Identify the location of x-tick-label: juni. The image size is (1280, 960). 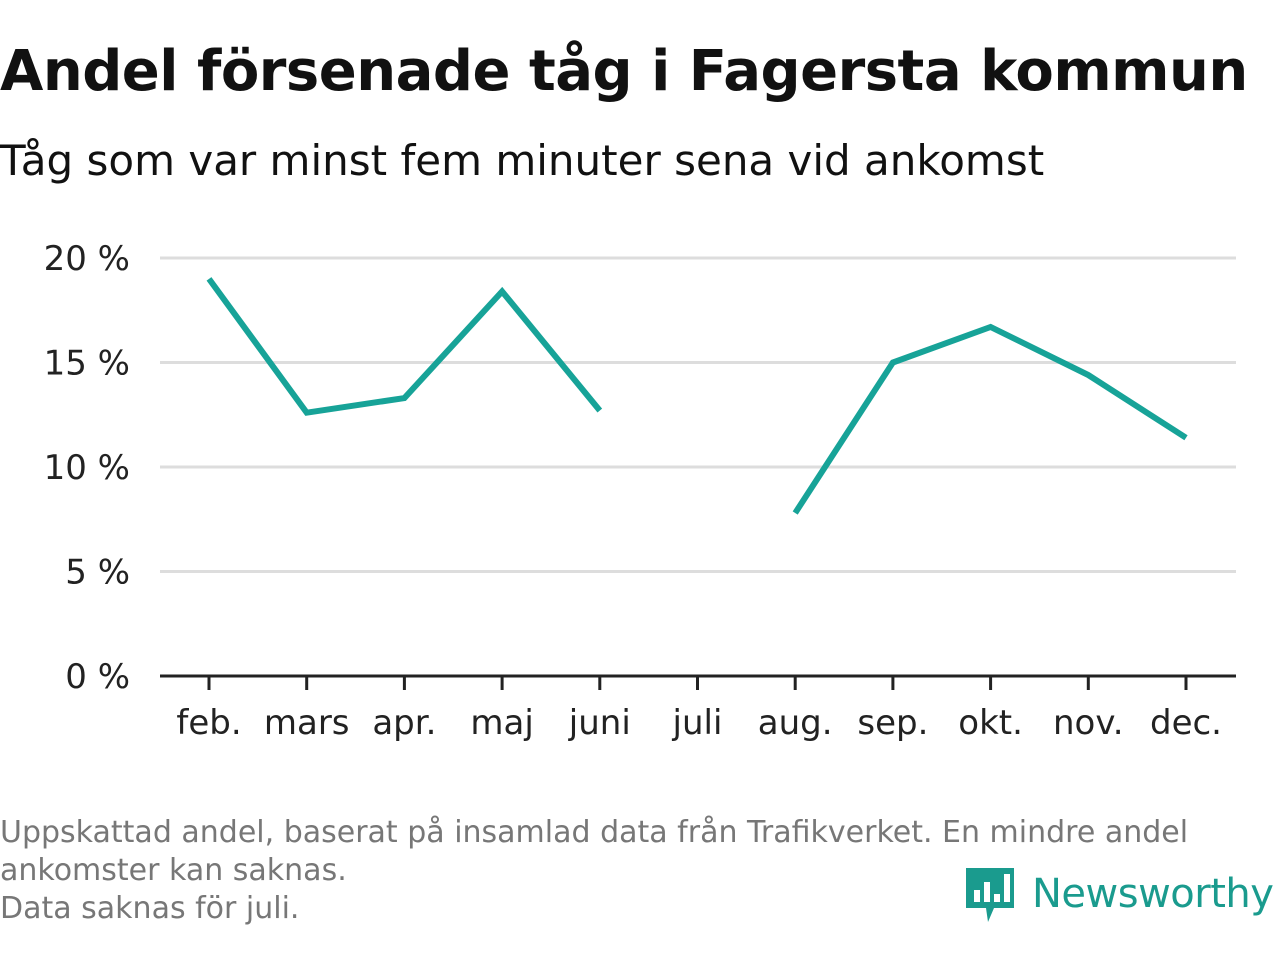
(599, 723).